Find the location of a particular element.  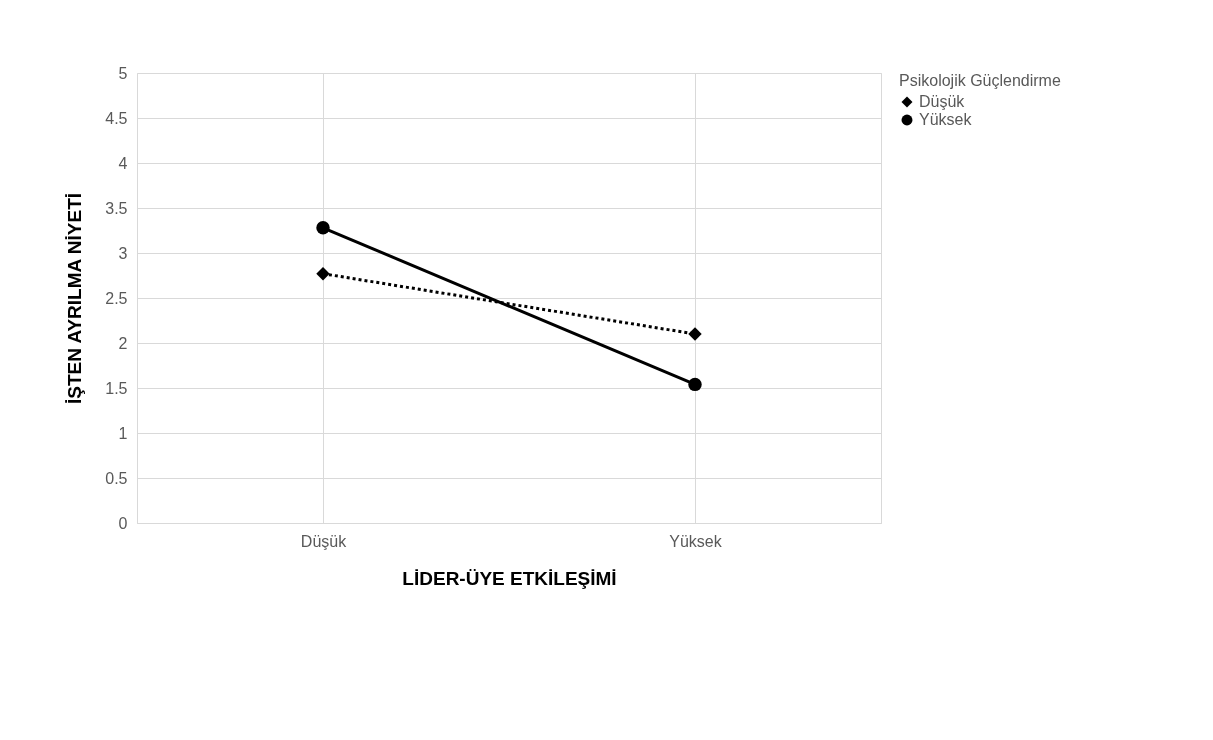

legend-title: Psikolojik Güçlendirme is located at coordinates (980, 80).